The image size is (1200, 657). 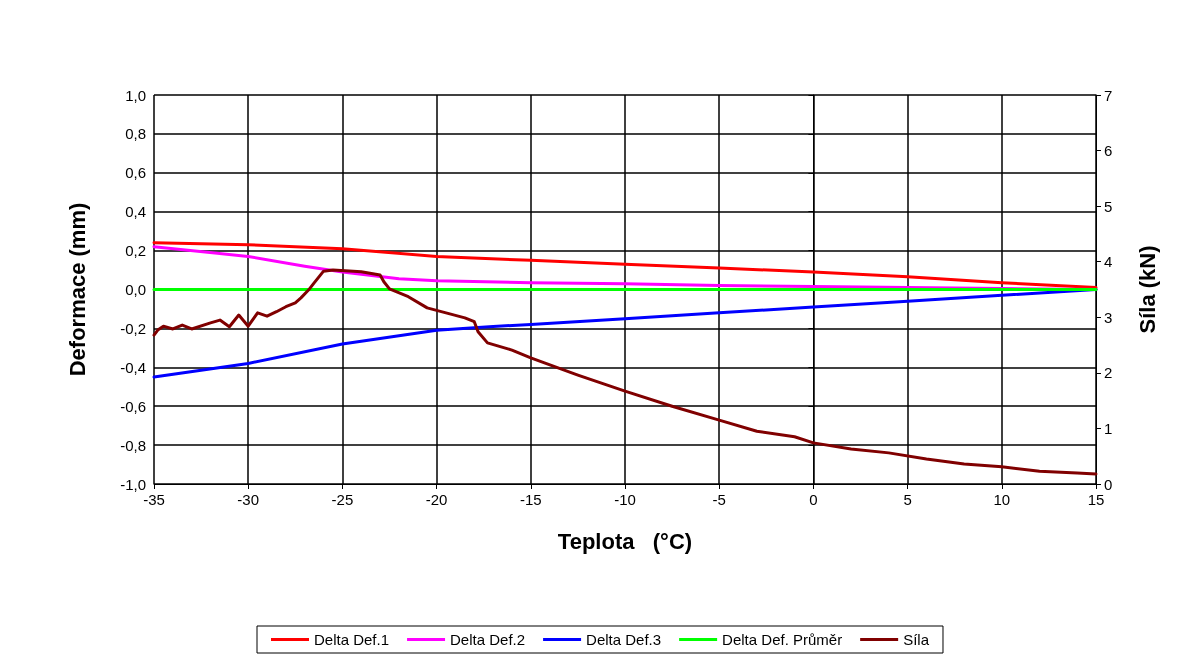 What do you see at coordinates (133, 484) in the screenshot?
I see `y-tick-label: -1,0` at bounding box center [133, 484].